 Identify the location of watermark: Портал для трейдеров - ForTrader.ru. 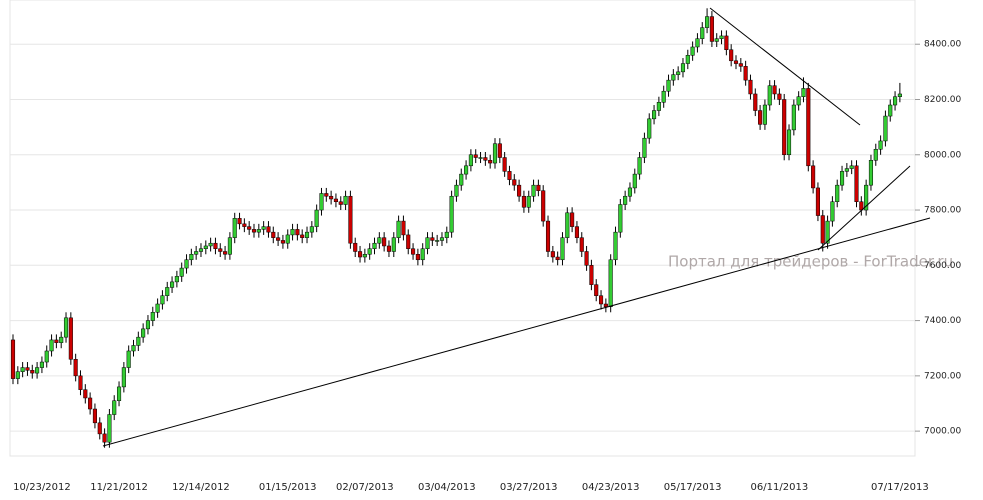
(810, 262).